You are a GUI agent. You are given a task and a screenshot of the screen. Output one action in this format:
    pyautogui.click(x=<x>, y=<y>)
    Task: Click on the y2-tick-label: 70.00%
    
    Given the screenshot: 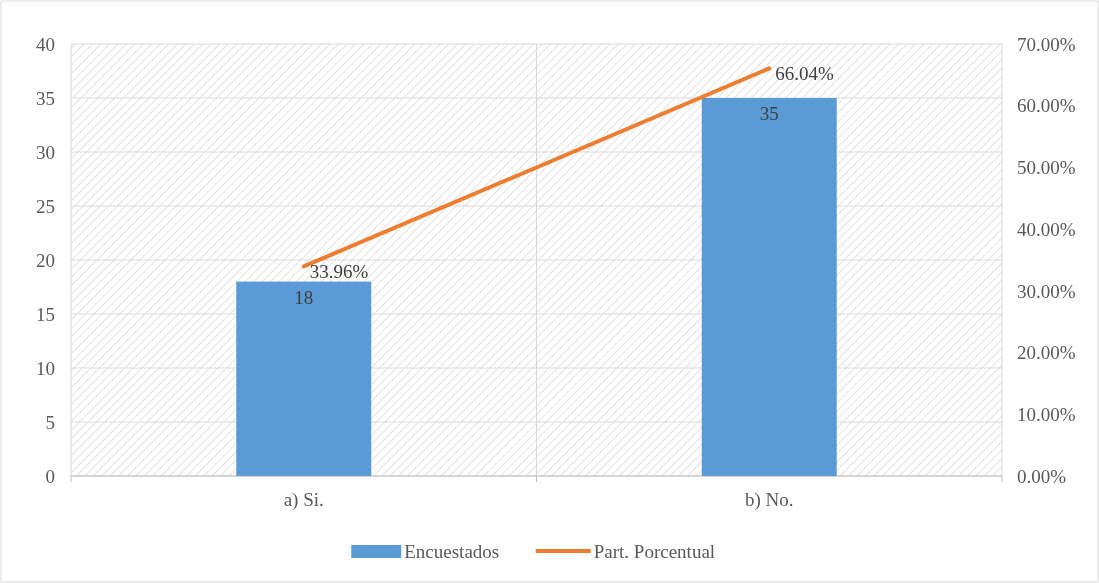 What is the action you would take?
    pyautogui.click(x=1046, y=44)
    